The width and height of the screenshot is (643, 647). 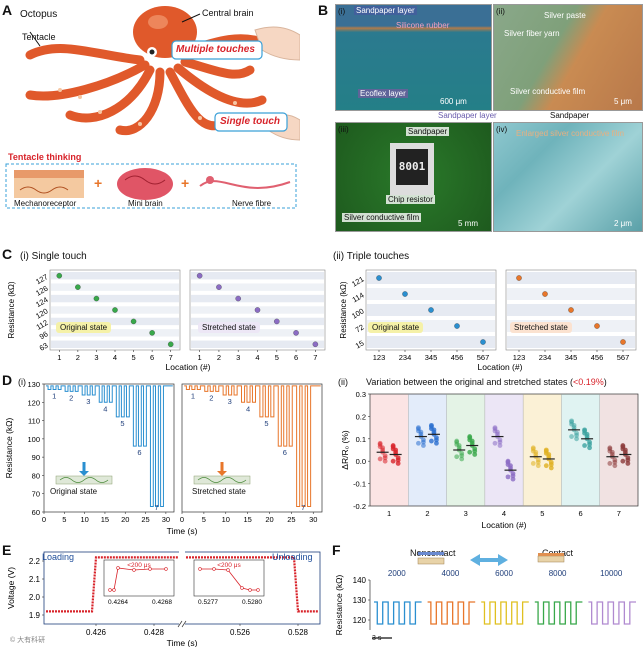 What do you see at coordinates (500, 11) in the screenshot?
I see `micro-ii-tag: (ii)` at bounding box center [500, 11].